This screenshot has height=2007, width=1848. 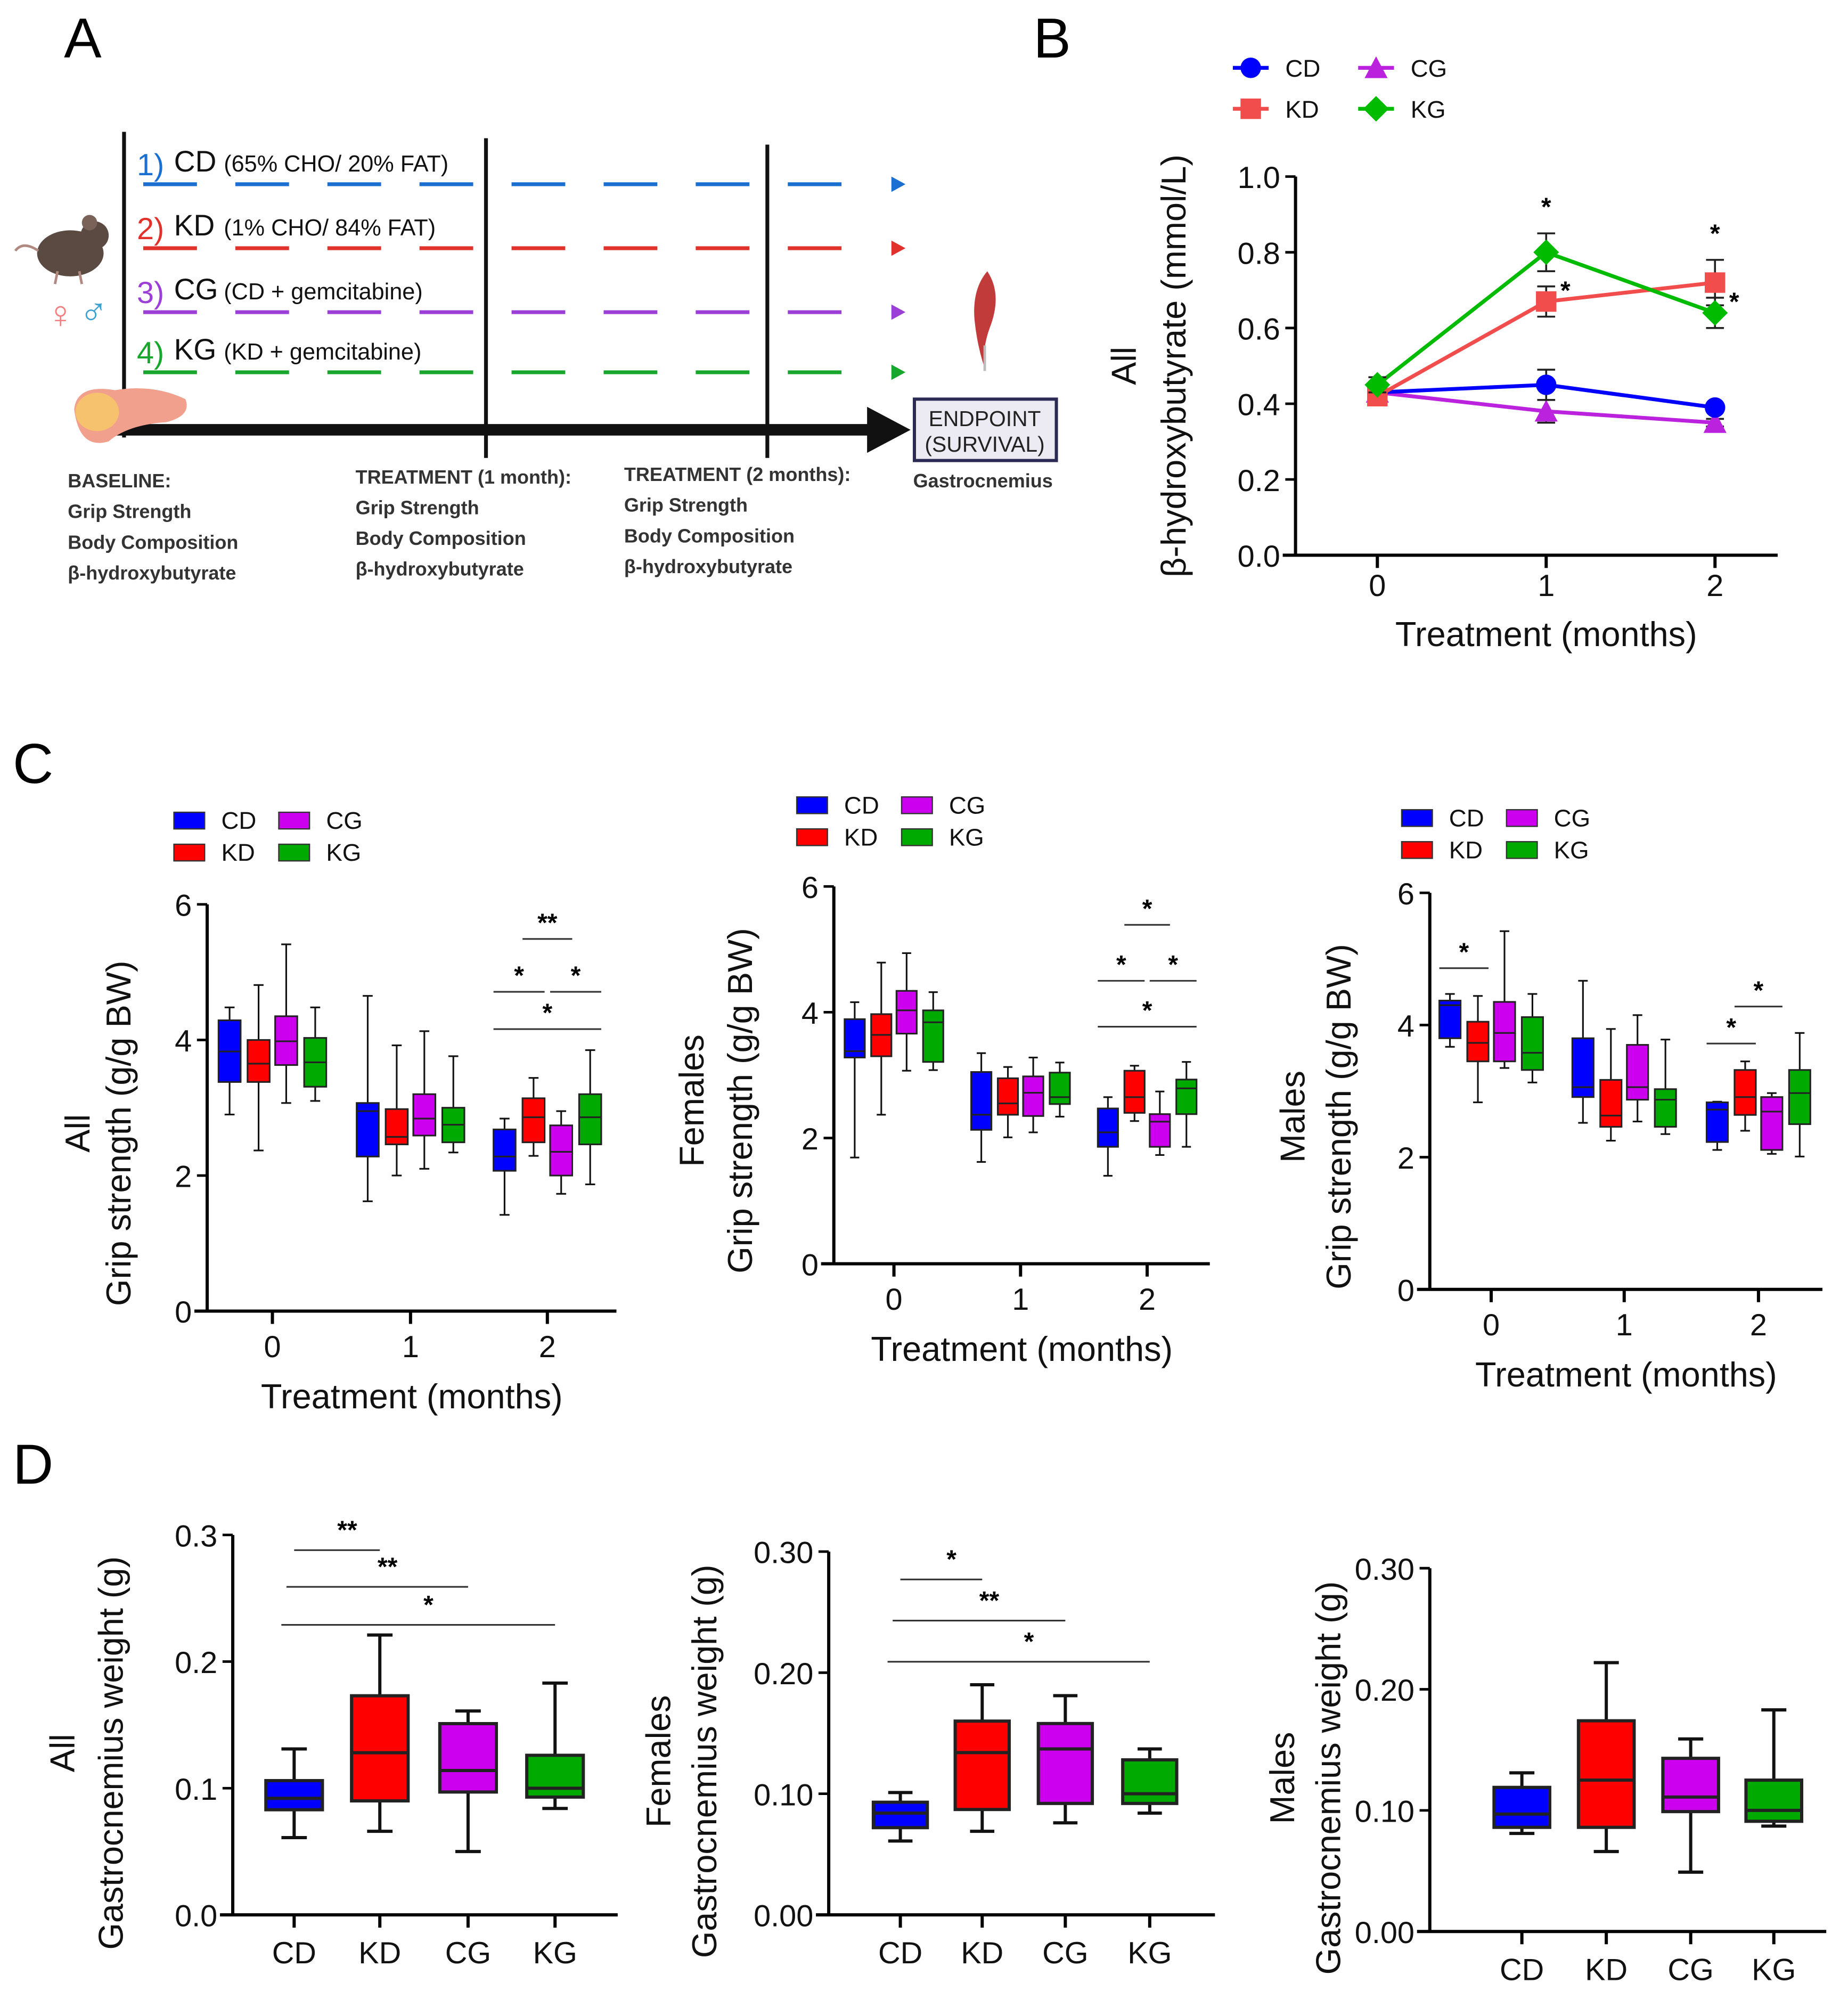 I want to click on measure-item: Body Composition, so click(x=709, y=535).